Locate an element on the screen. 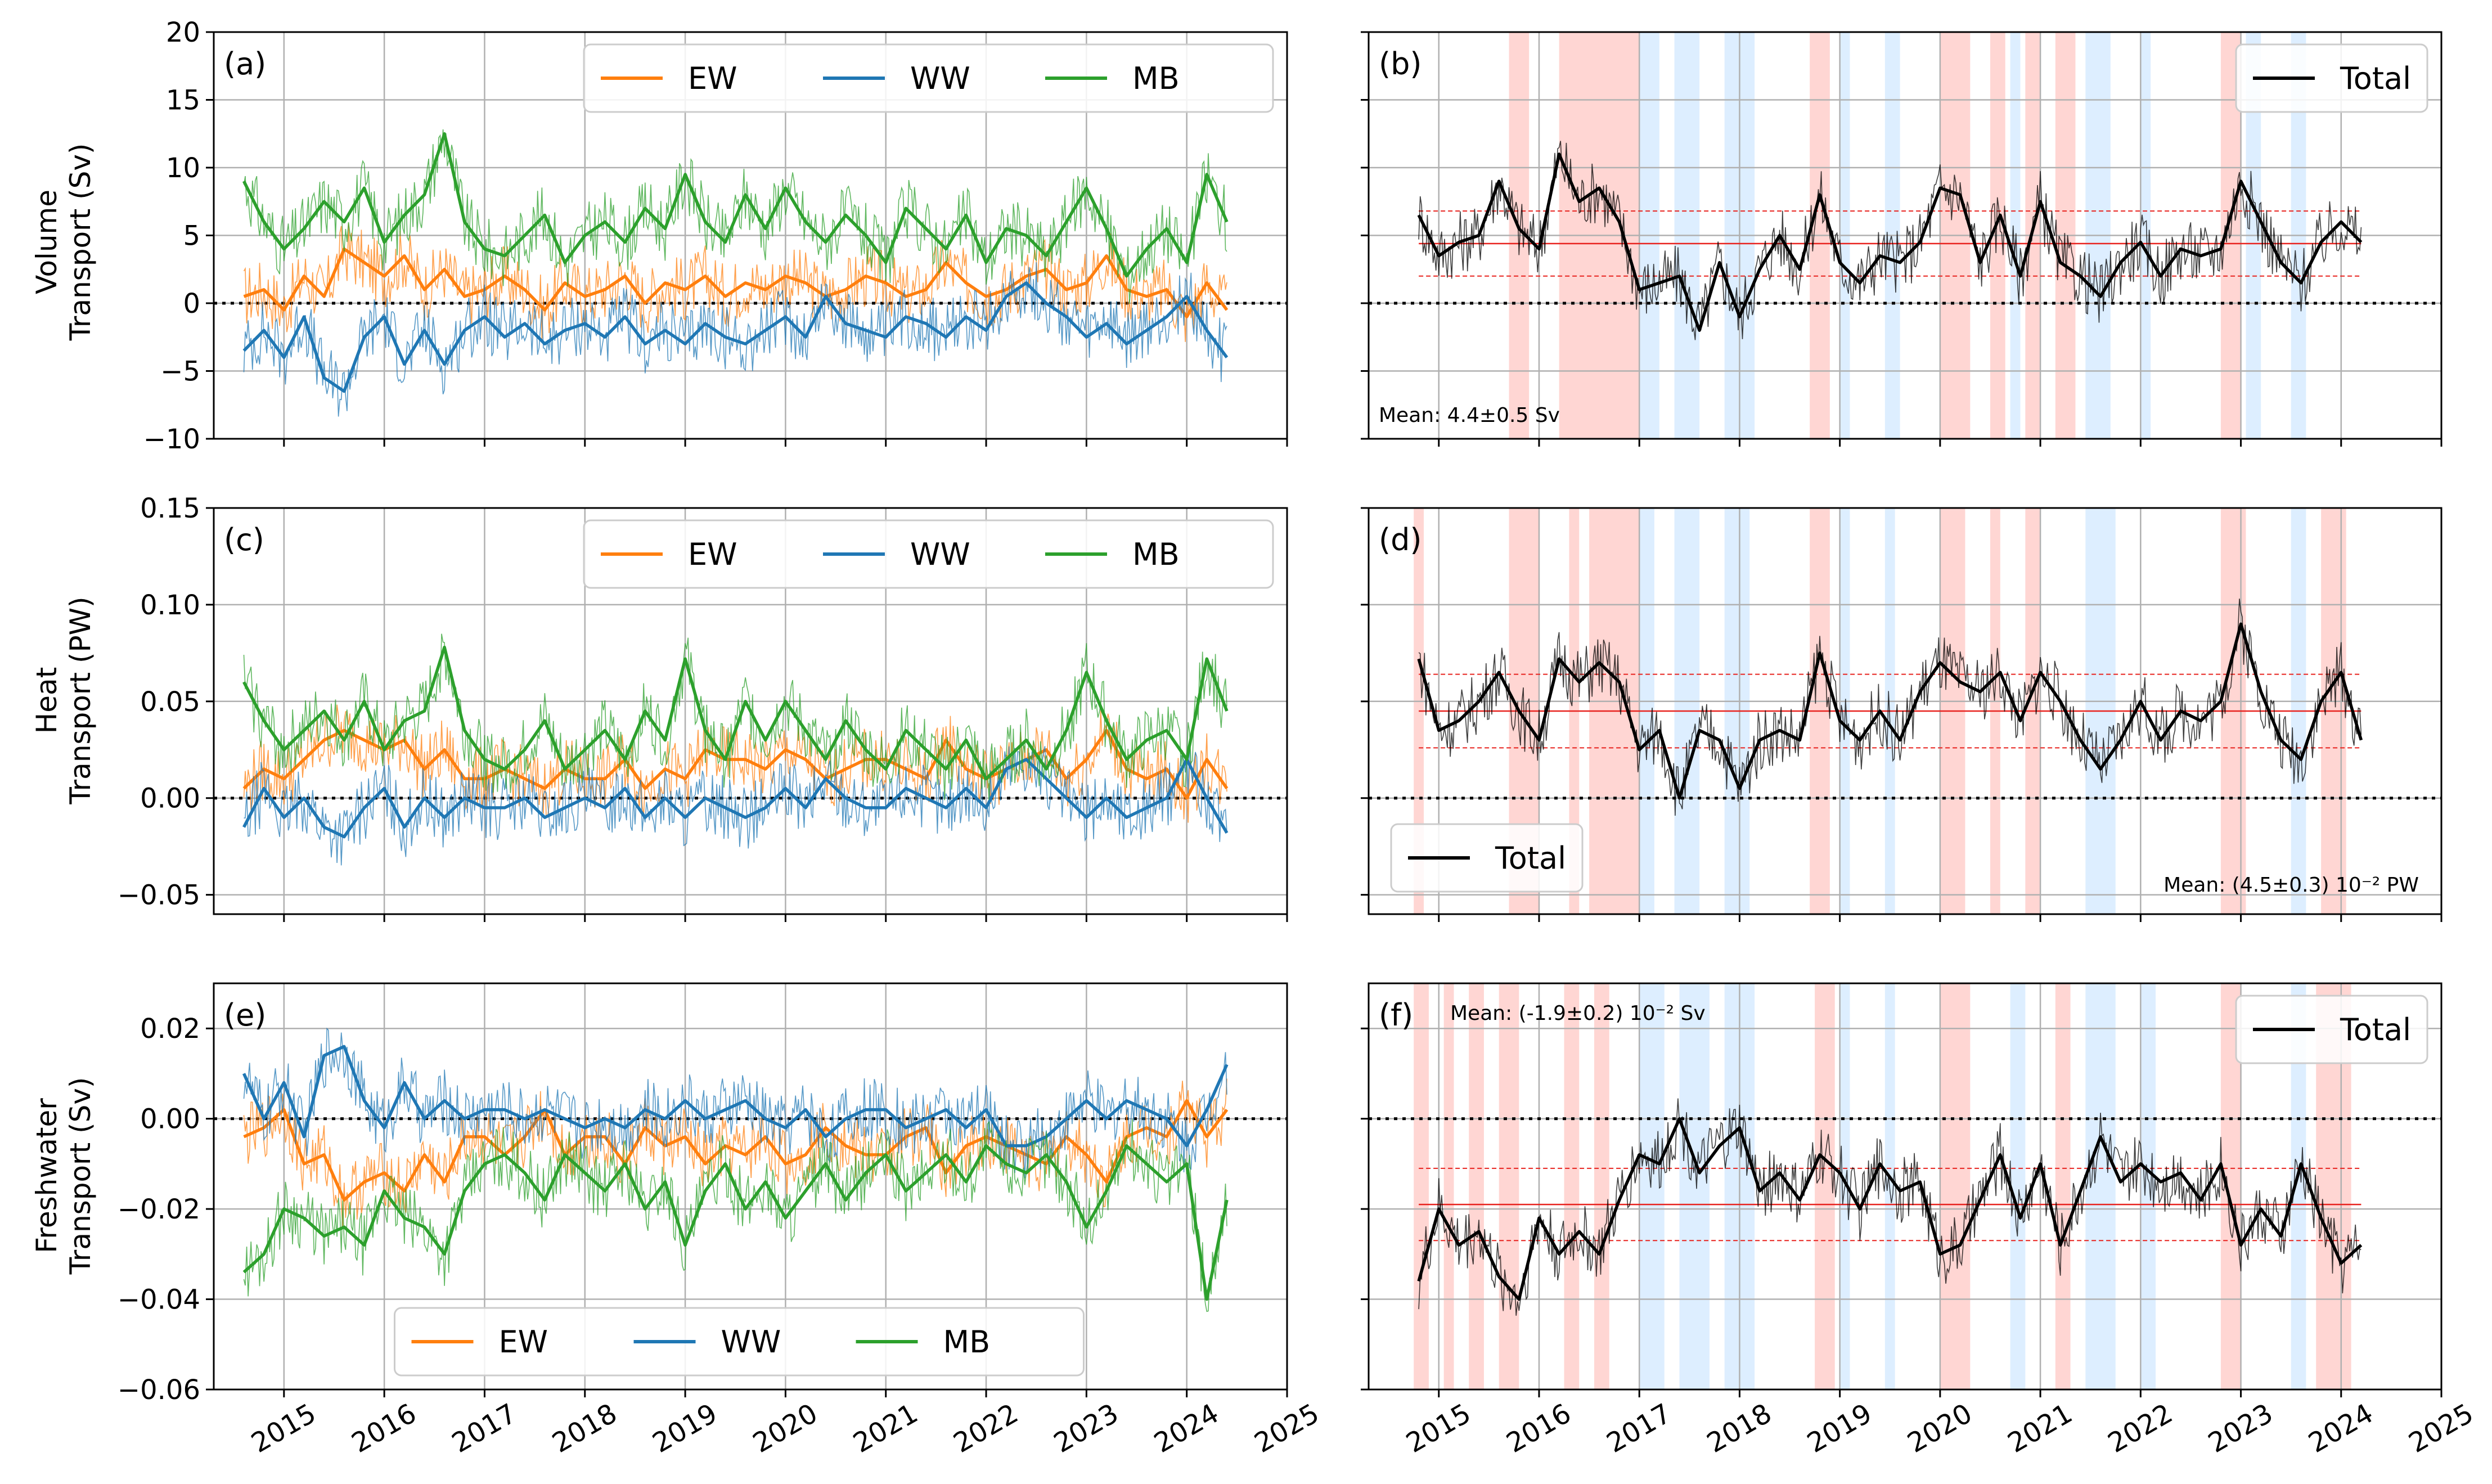  panel-label: (a) is located at coordinates (245, 64).